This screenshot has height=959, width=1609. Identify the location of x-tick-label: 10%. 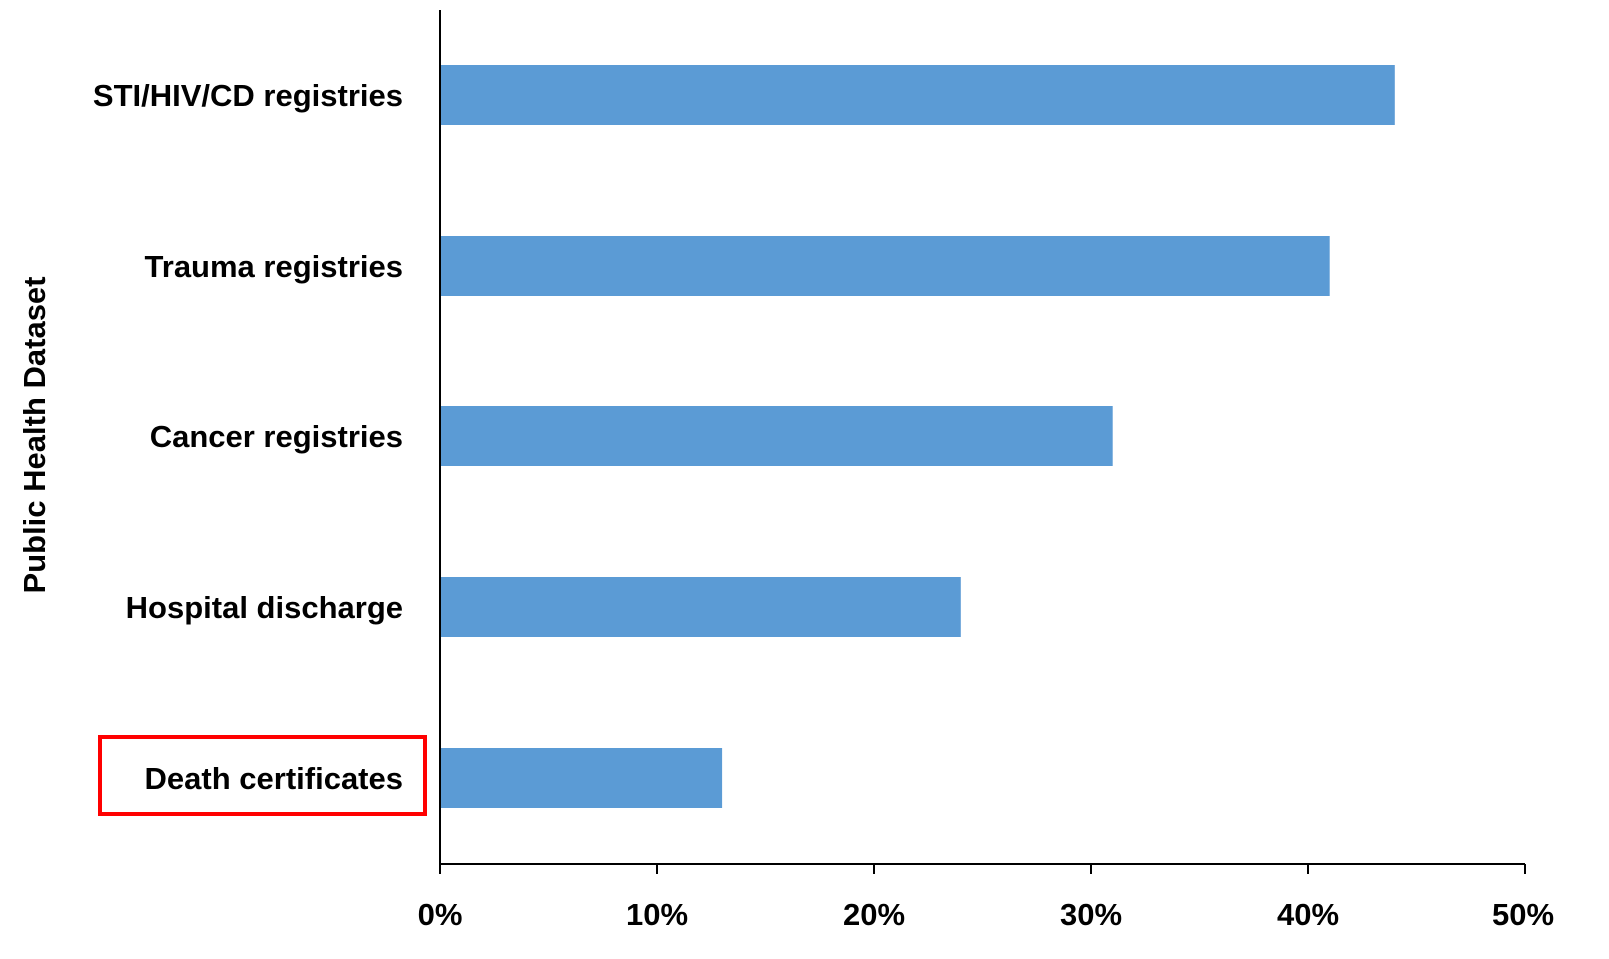
(657, 914).